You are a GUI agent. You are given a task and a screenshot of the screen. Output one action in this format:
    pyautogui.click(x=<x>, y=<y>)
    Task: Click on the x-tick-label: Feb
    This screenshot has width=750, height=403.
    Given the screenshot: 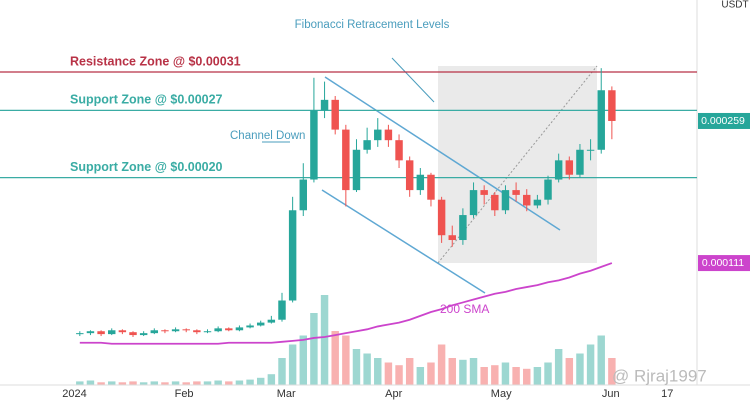 What is the action you would take?
    pyautogui.click(x=184, y=394)
    